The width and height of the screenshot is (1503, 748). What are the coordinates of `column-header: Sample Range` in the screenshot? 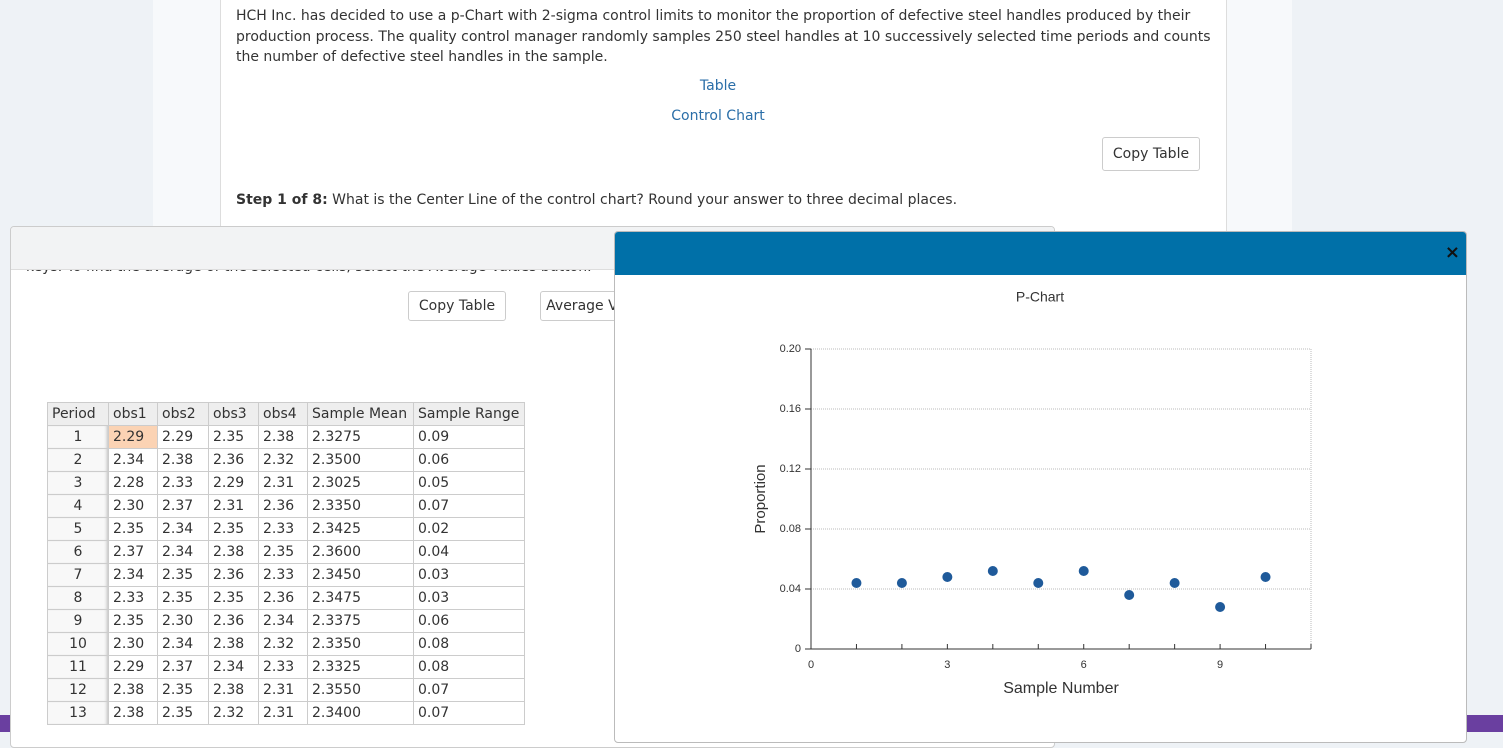 It's located at (469, 414).